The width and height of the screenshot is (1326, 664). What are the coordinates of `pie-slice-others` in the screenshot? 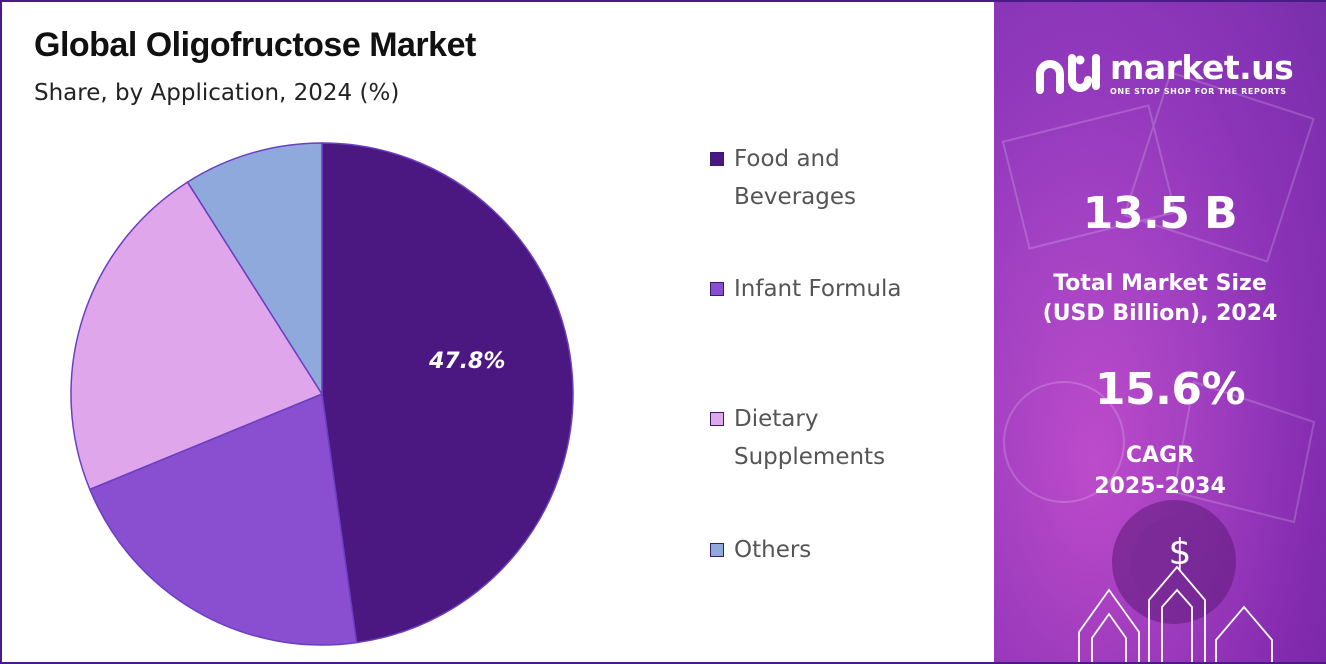 It's located at (254, 269).